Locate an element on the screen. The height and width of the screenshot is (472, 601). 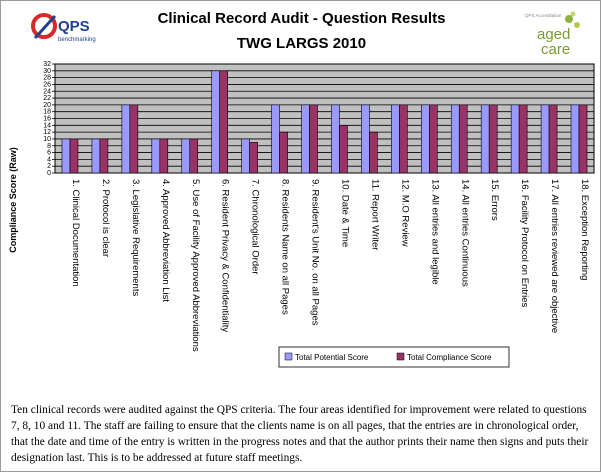
y-tick-label: 32 is located at coordinates (47, 64).